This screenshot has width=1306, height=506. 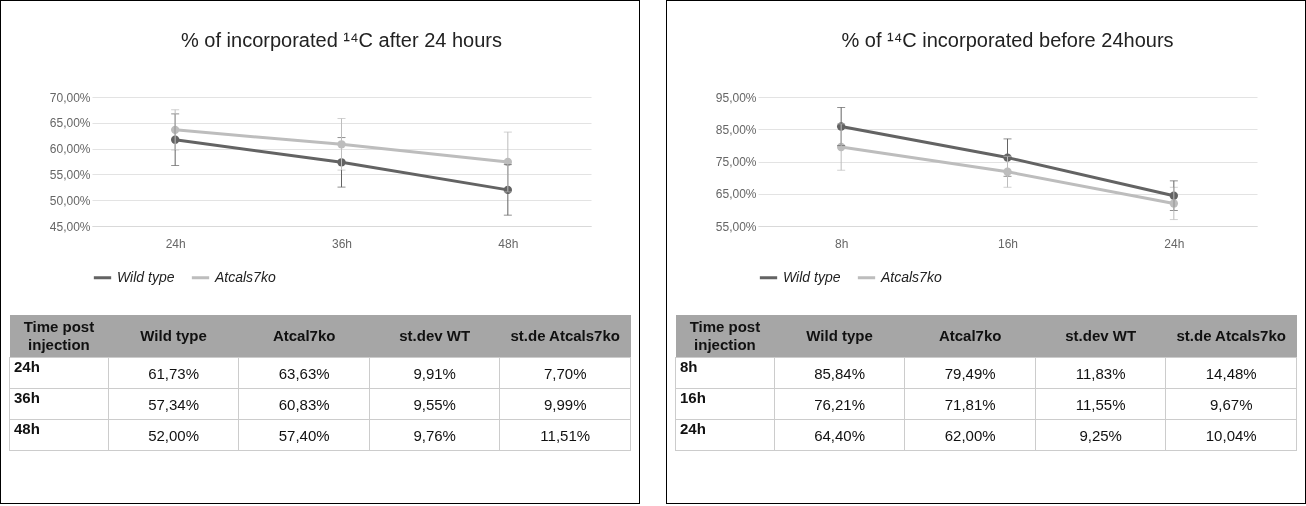 I want to click on data-label: 11,55%, so click(x=1100, y=404).